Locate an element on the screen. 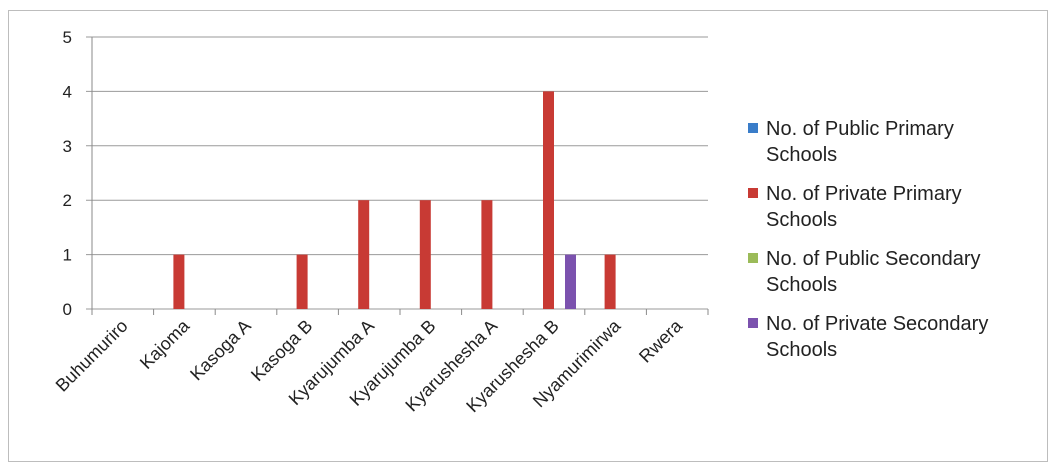 Image resolution: width=1058 pixels, height=464 pixels. y-tick-label: 2 is located at coordinates (67, 200).